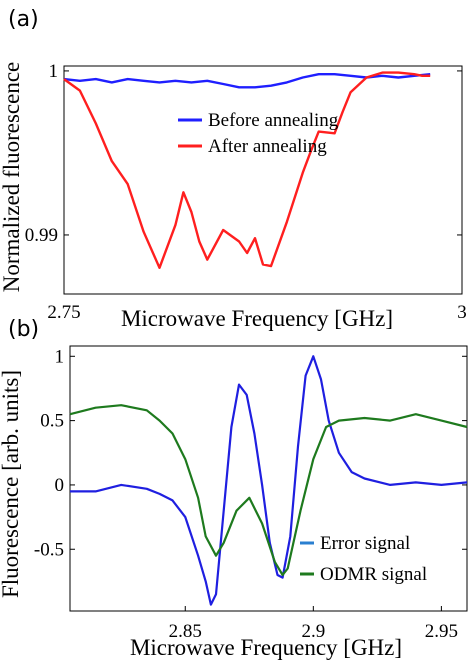 This screenshot has height=669, width=469. I want to click on panel-a-x-tick-label: 3, so click(462, 312).